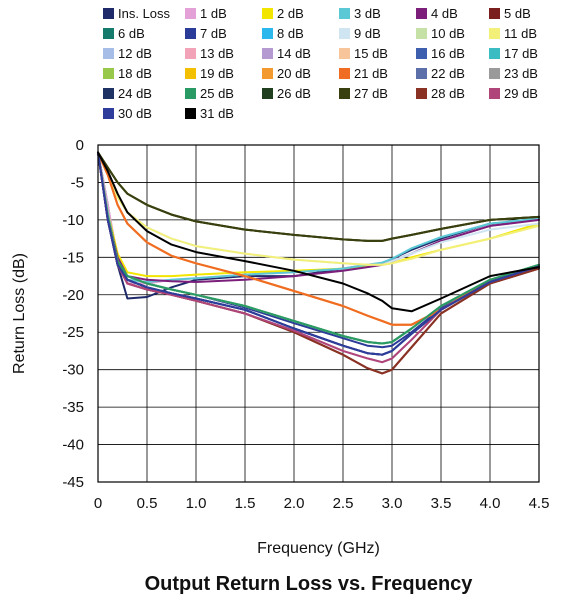  I want to click on y-tick-label: -10, so click(73, 220).